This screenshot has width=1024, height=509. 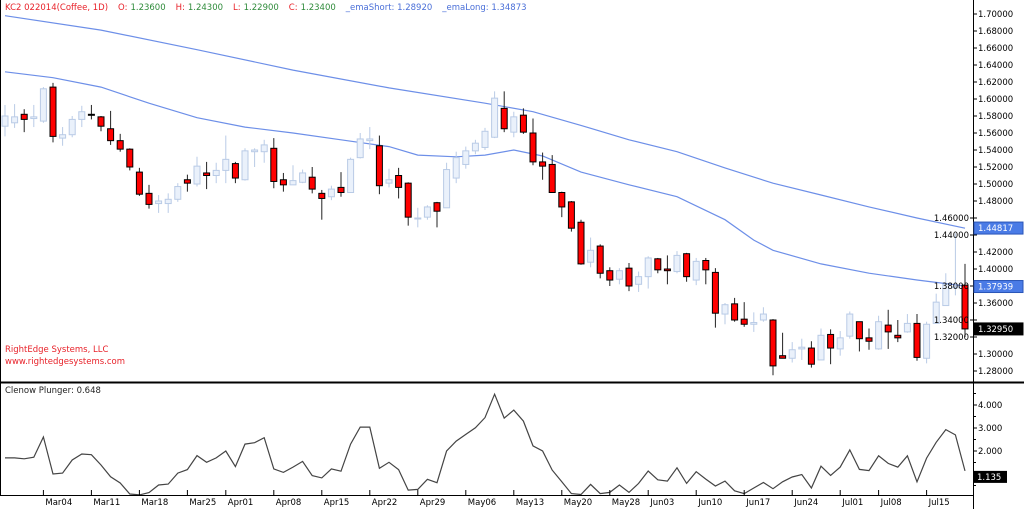 I want to click on indicator-tick-label: 3.000, so click(x=990, y=429).